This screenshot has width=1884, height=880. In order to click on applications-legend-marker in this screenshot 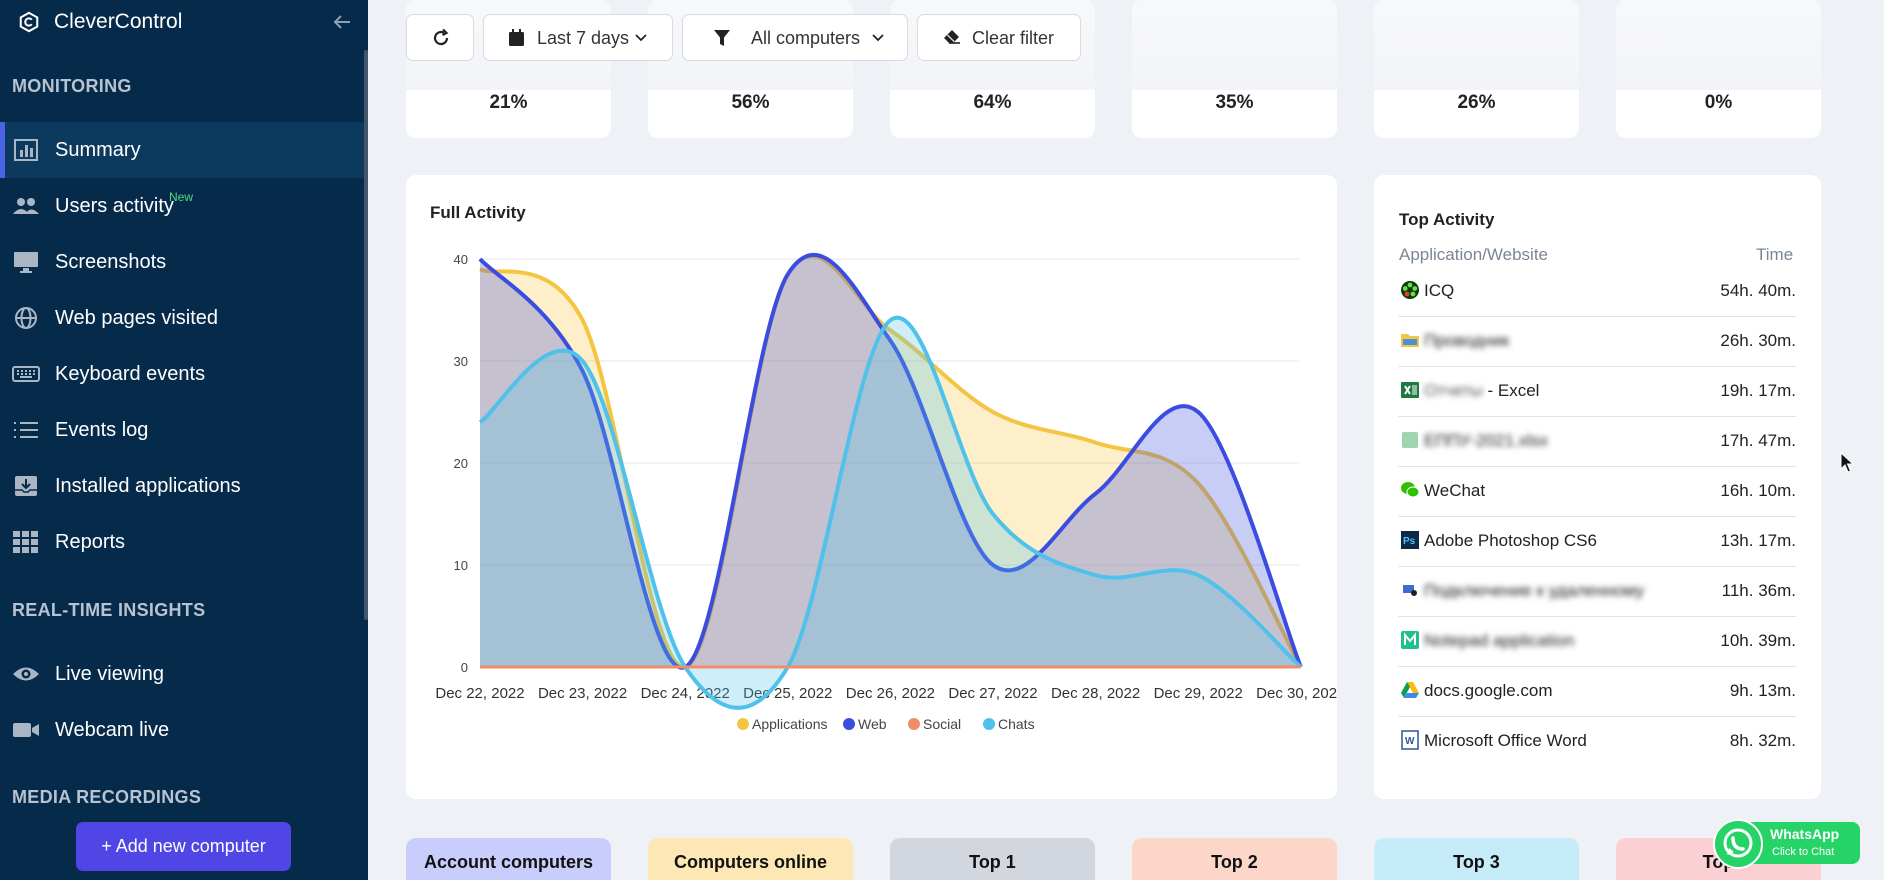, I will do `click(743, 724)`.